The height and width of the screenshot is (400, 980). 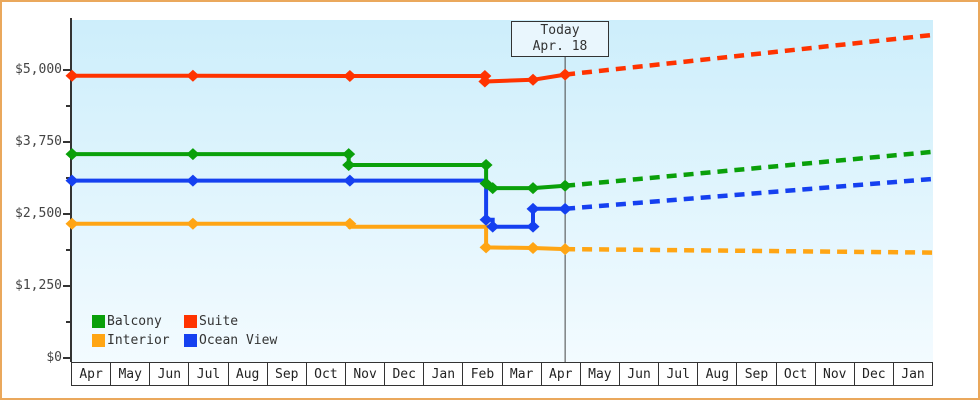 What do you see at coordinates (560, 46) in the screenshot?
I see `today-date: Apr. 18` at bounding box center [560, 46].